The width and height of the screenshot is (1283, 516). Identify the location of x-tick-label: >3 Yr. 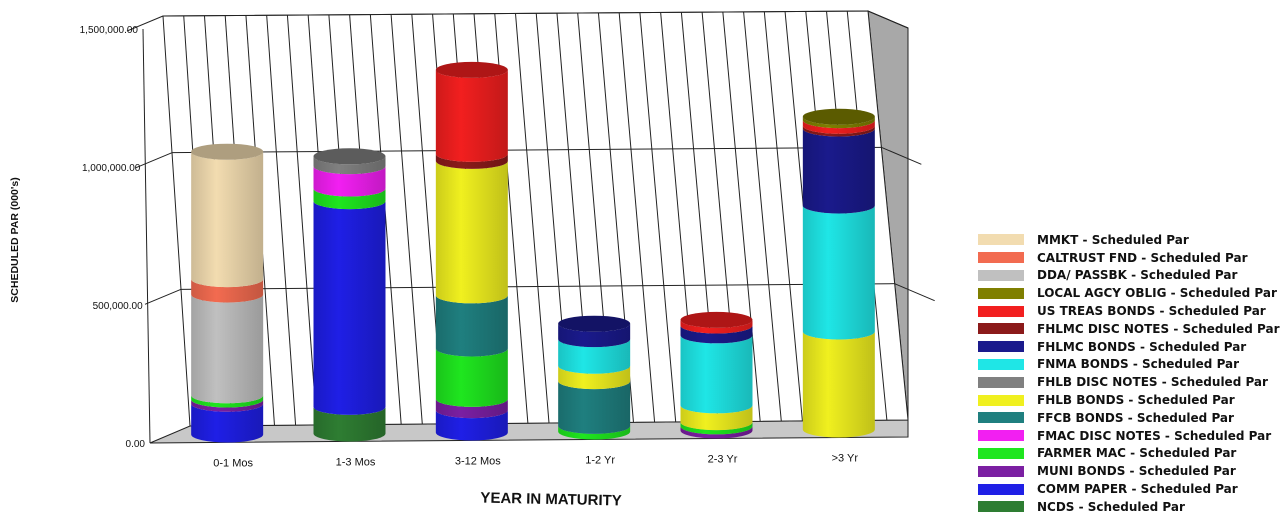
(845, 459).